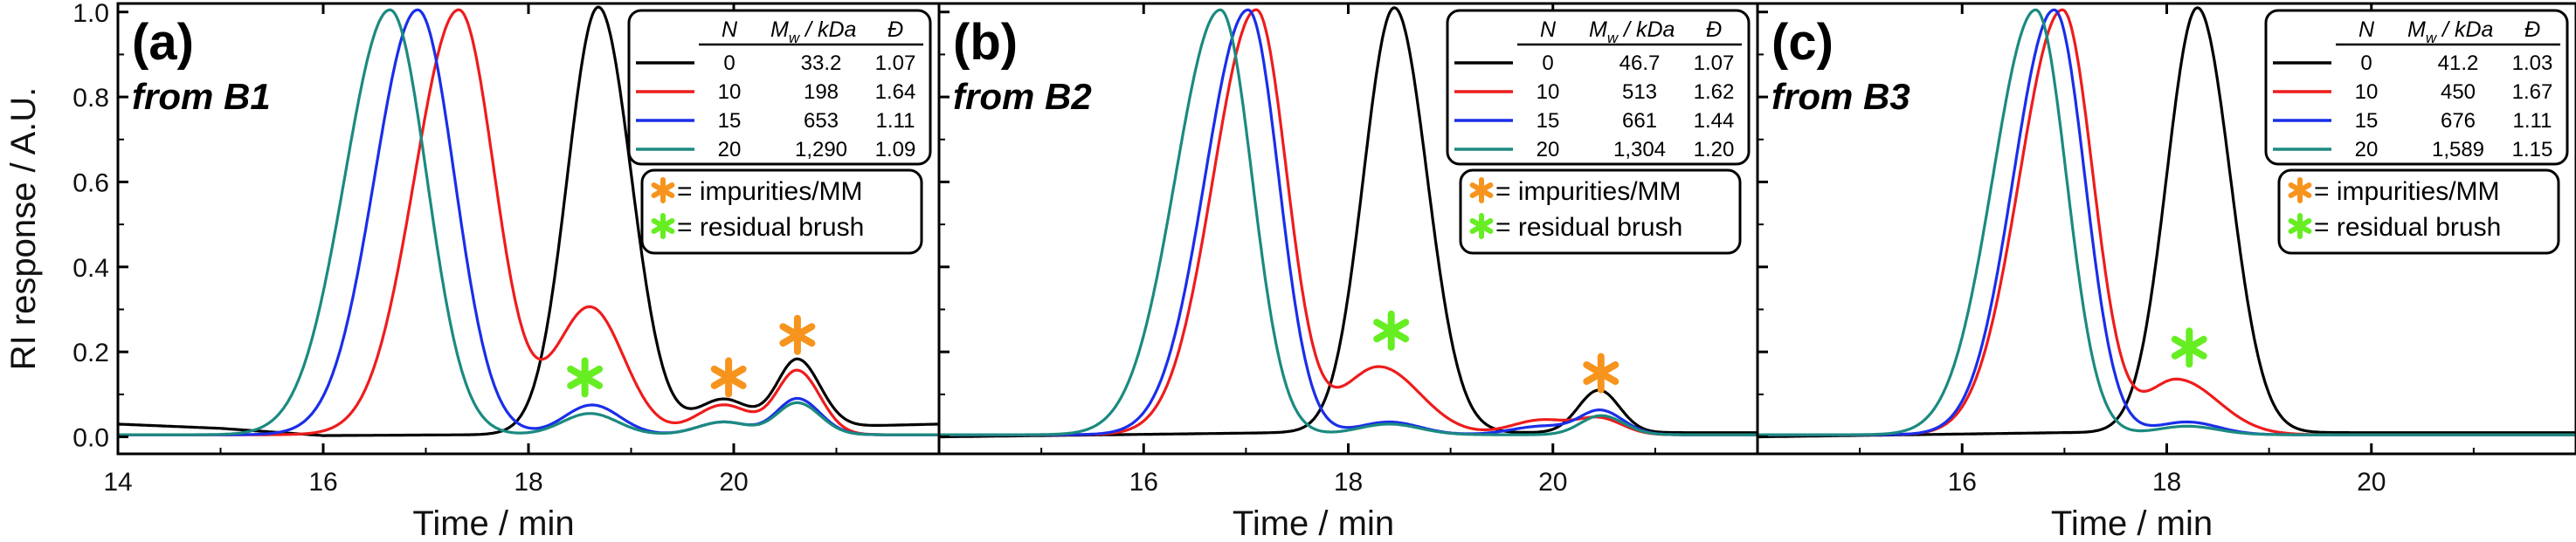 The width and height of the screenshot is (2576, 542). What do you see at coordinates (91, 353) in the screenshot?
I see `y-tick-label: 0.2` at bounding box center [91, 353].